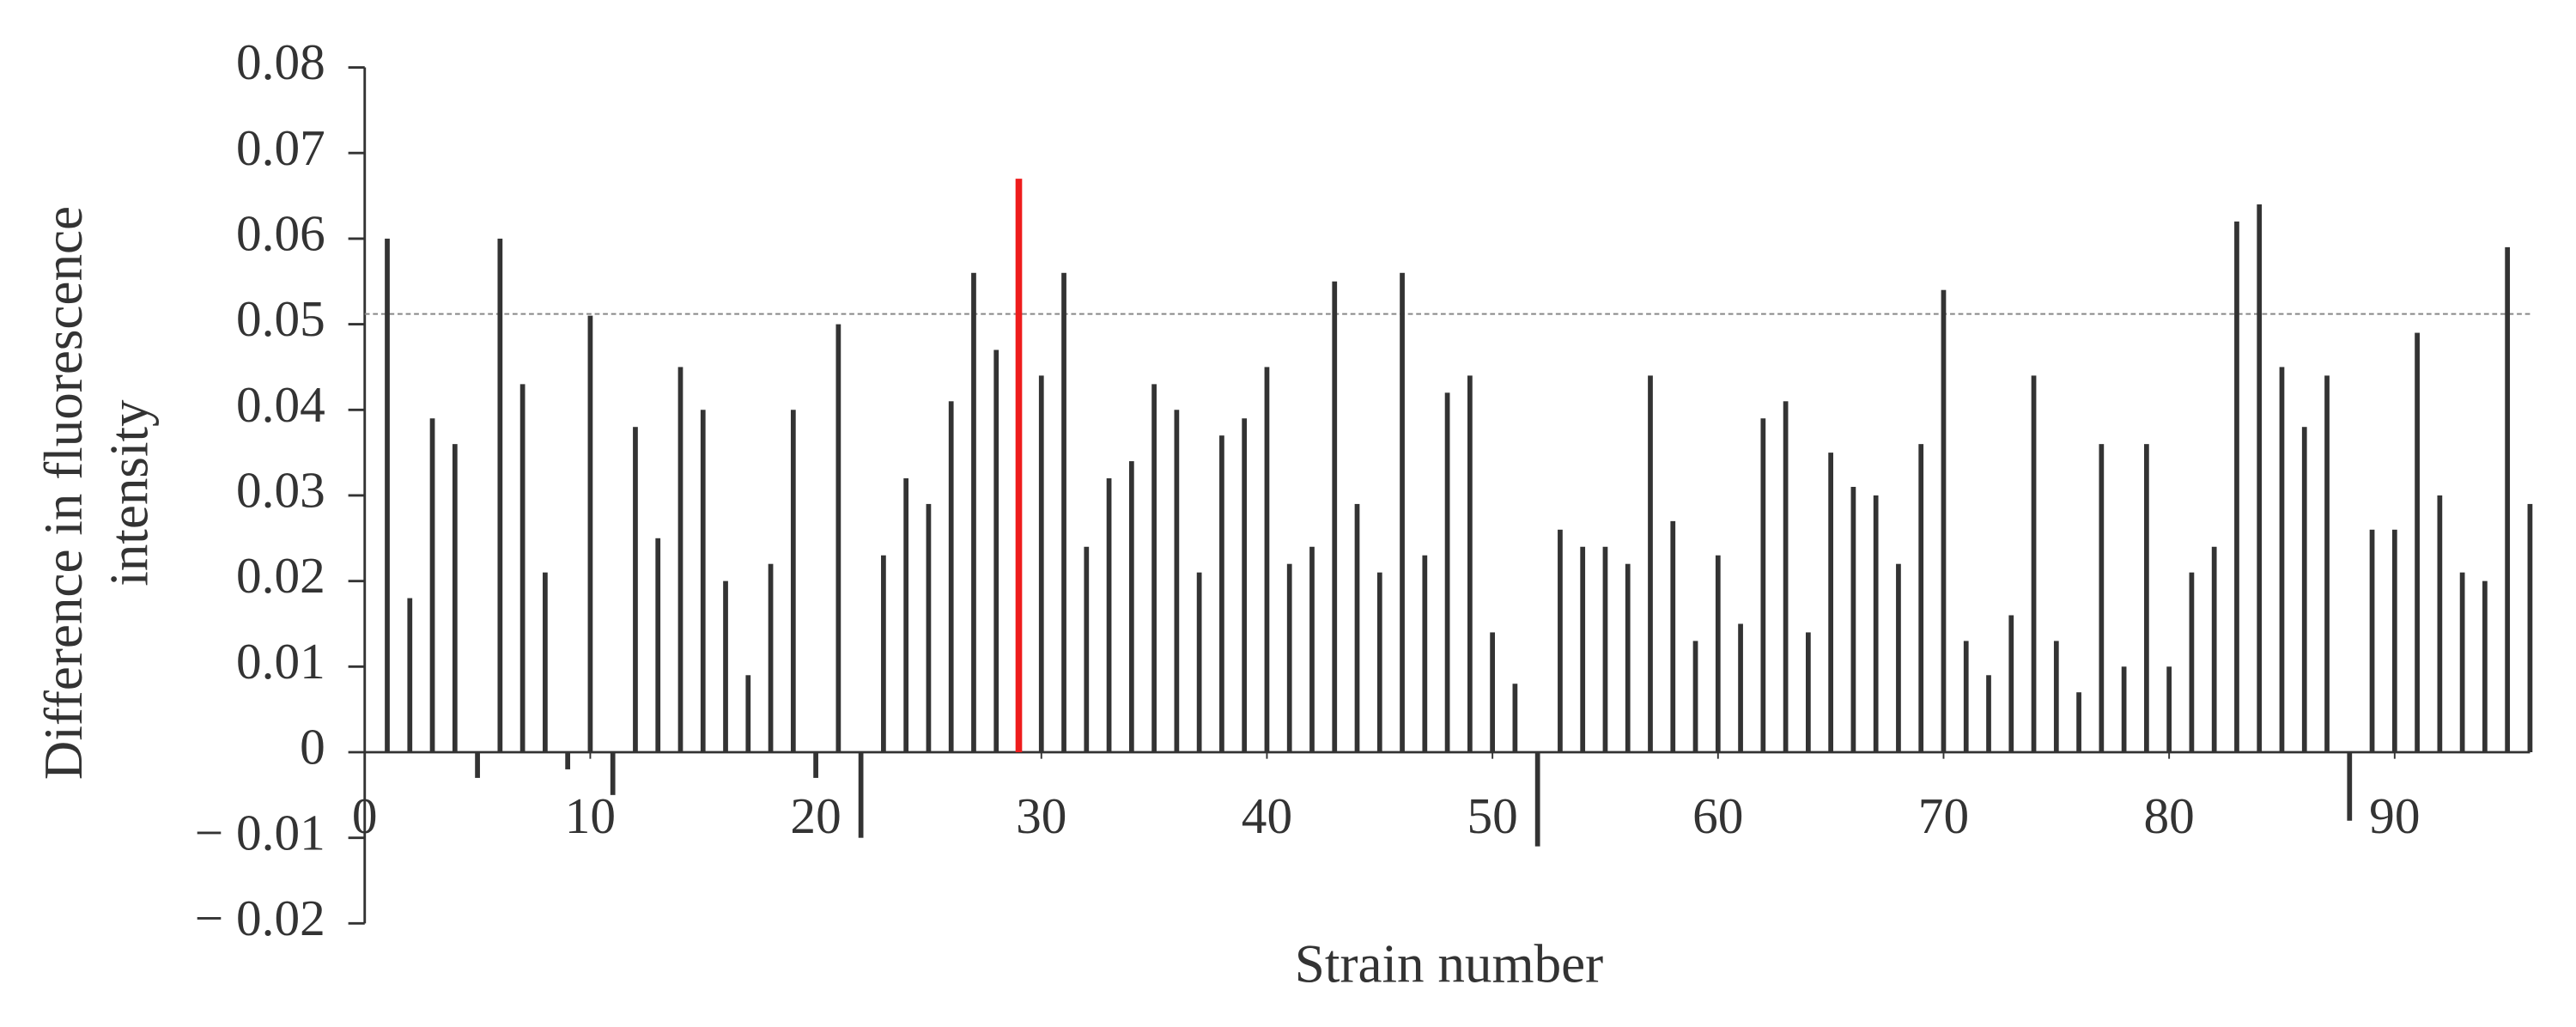 The image size is (2576, 1027). Describe the element at coordinates (129, 493) in the screenshot. I see `y-axis-label-line: intensity` at that location.